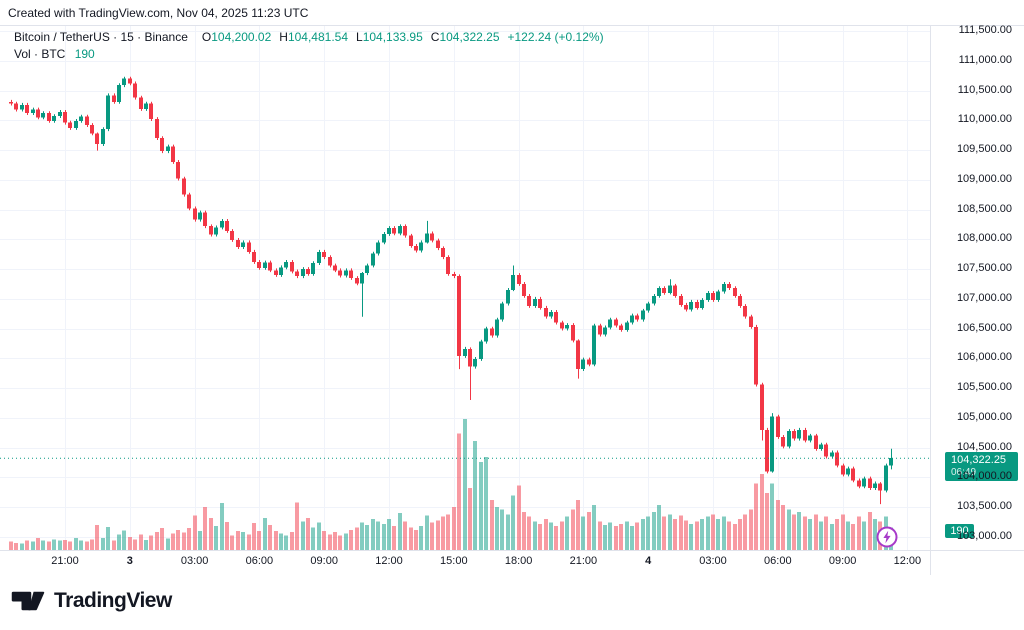 Image resolution: width=1024 pixels, height=630 pixels. Describe the element at coordinates (101, 37) in the screenshot. I see `symbol-title: Bitcoin / TetherUS · 15 · Binance` at that location.